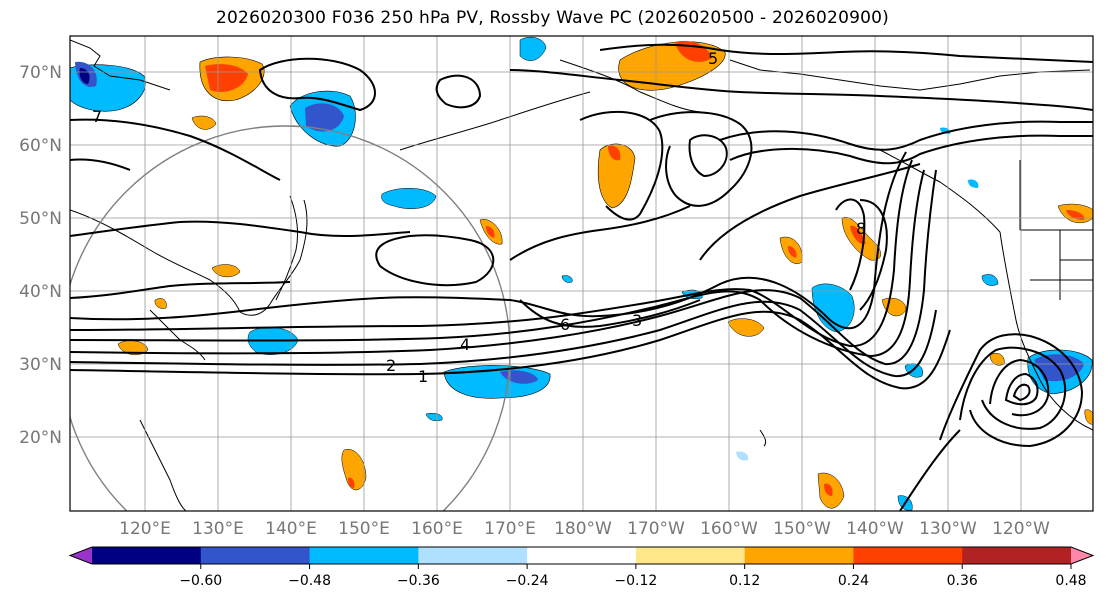  I want to click on colorbar-tick-label: −0.36, so click(418, 581).